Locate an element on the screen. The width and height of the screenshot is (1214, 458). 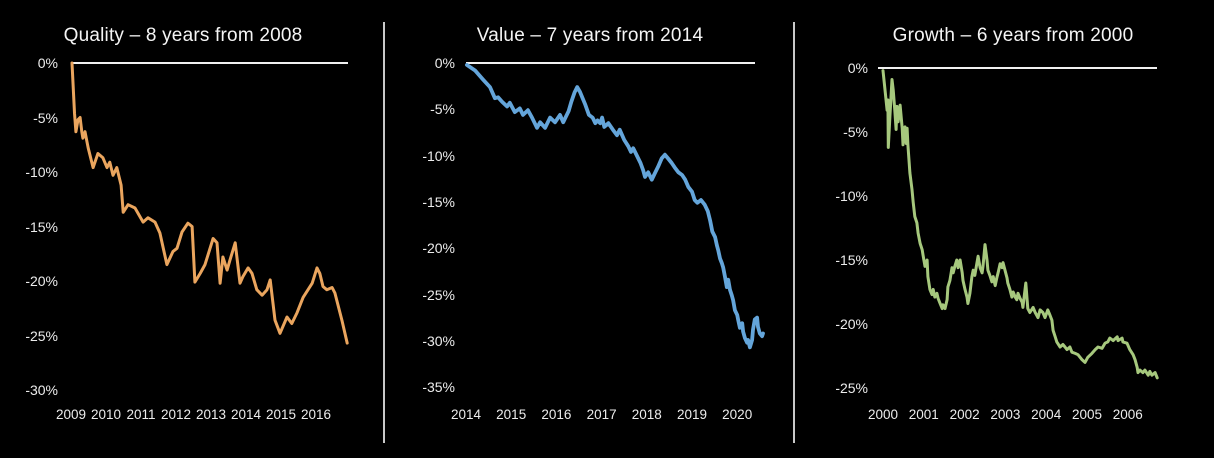
panel-divider-left is located at coordinates (384, 232).